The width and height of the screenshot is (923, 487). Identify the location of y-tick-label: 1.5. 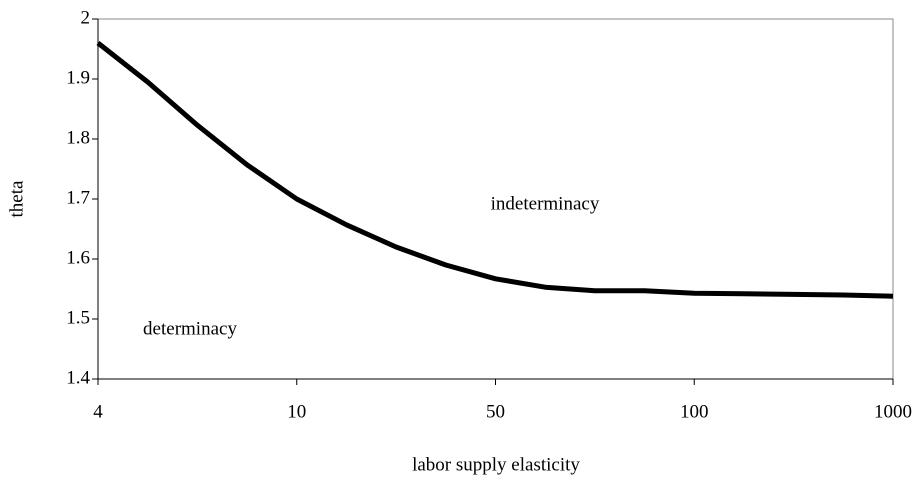
(78, 317).